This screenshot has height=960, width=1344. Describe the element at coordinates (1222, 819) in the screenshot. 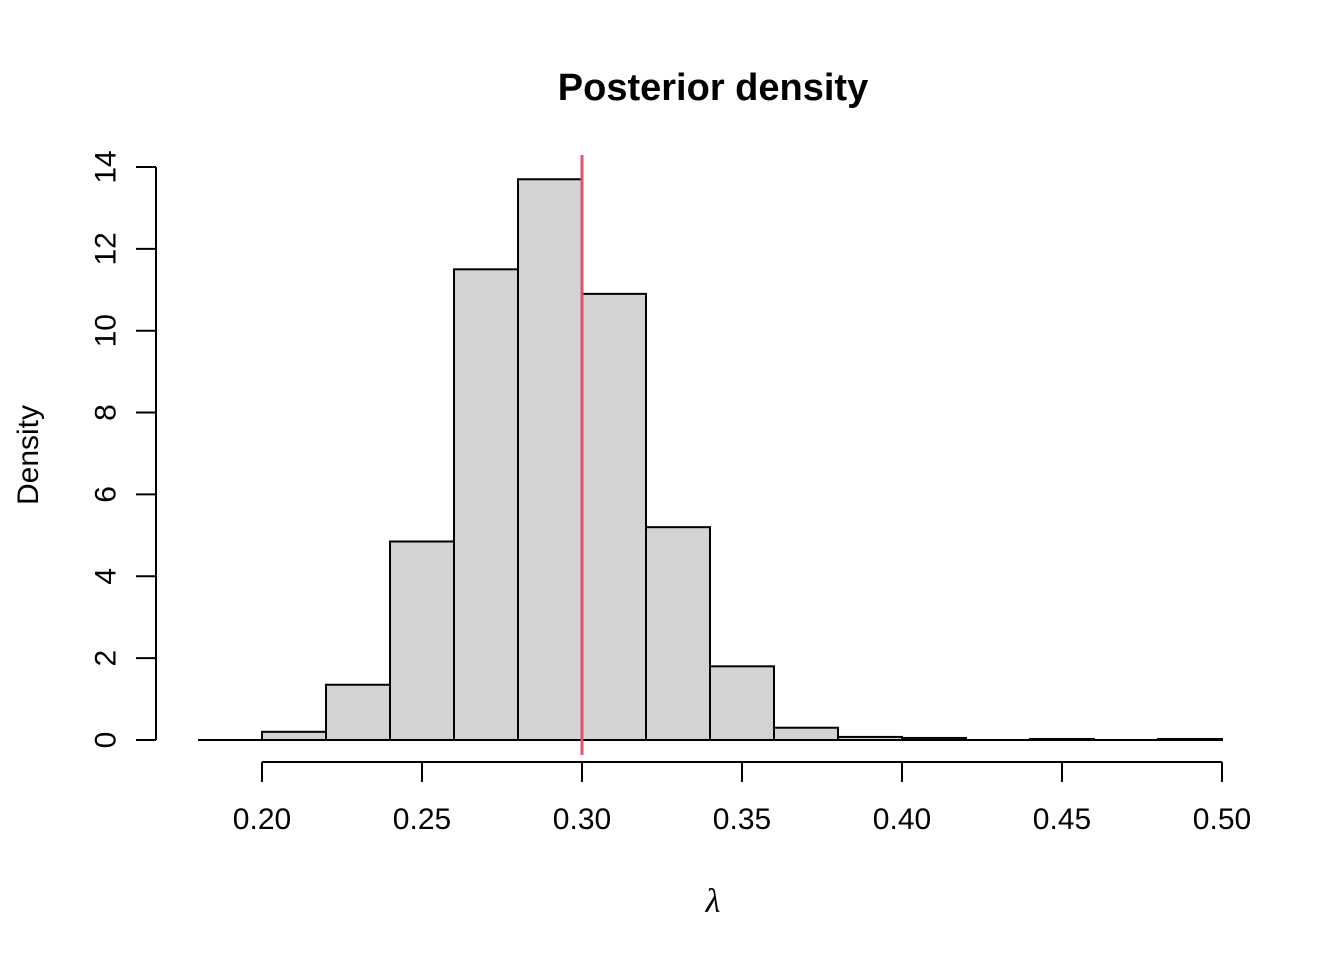

I see `x-tick-label: 0.50` at that location.